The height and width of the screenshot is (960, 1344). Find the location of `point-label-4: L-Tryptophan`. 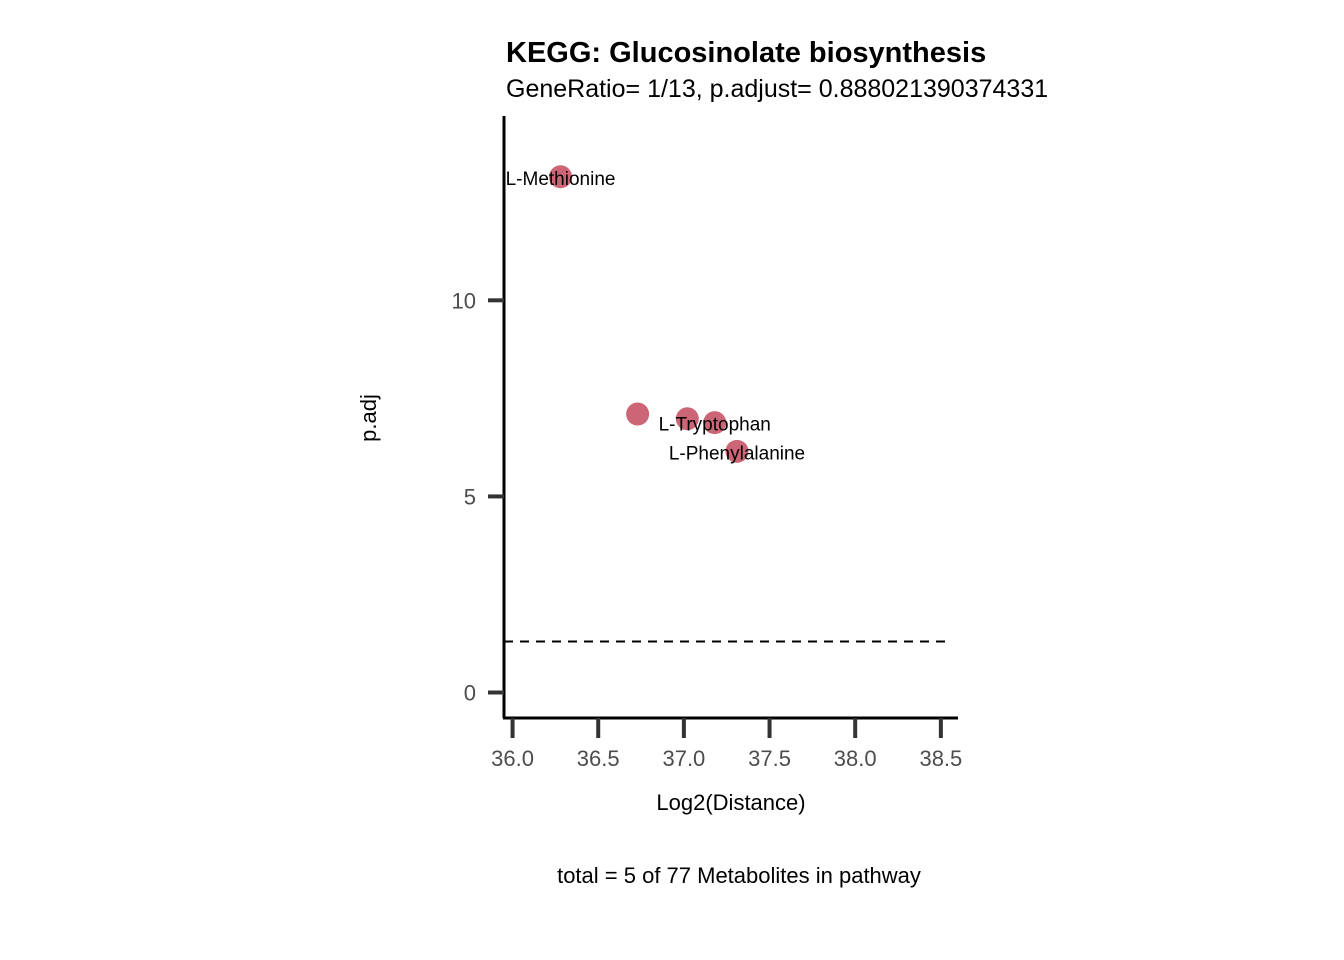

point-label-4: L-Tryptophan is located at coordinates (715, 425).